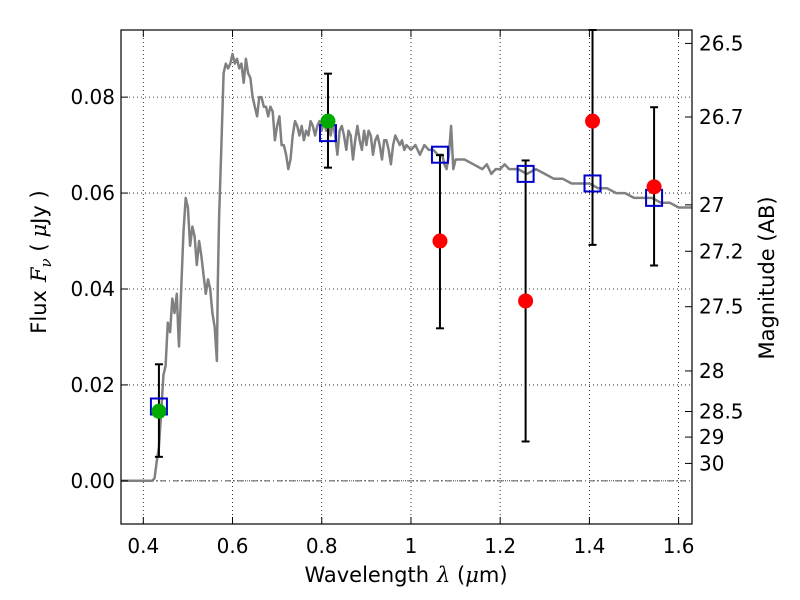 The height and width of the screenshot is (600, 800). Describe the element at coordinates (405, 575) in the screenshot. I see `x-axis-label: Wavelength λ (μm)` at that location.